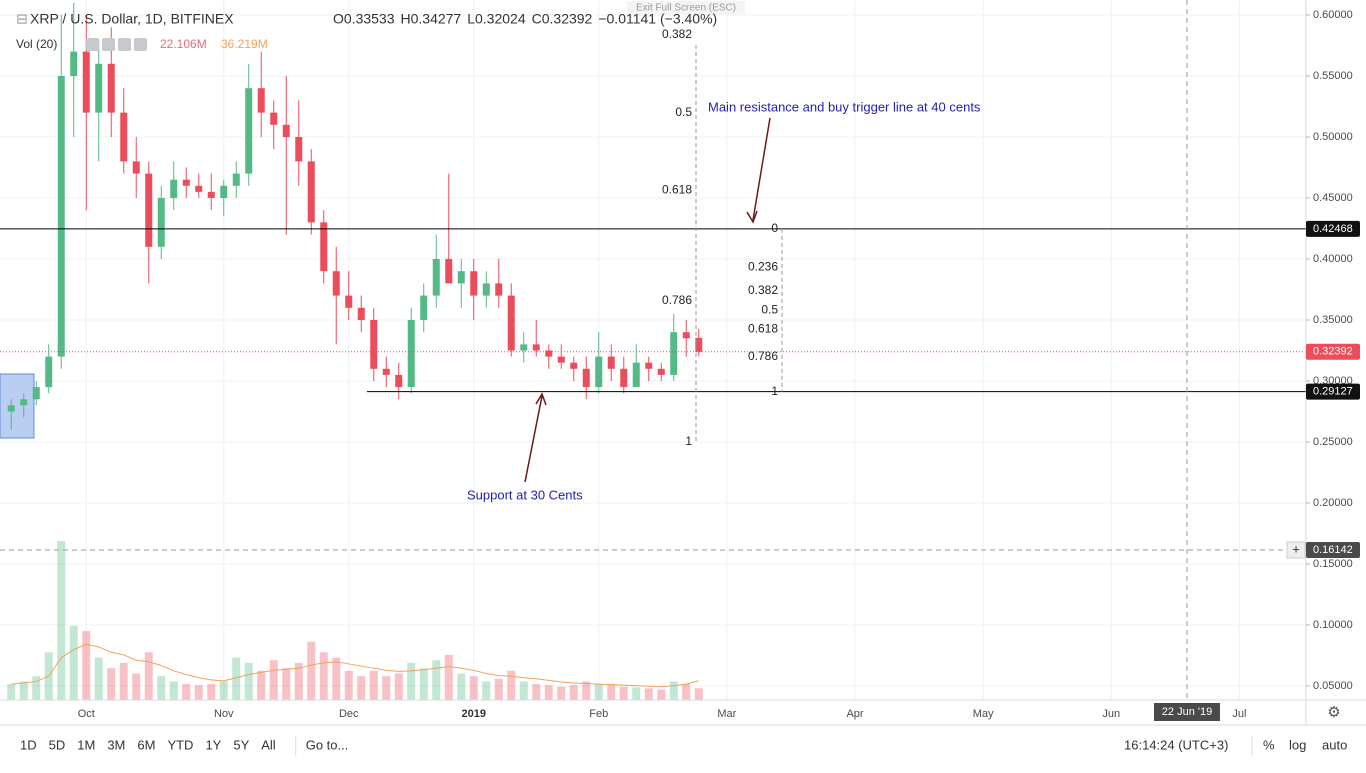 This screenshot has height=773, width=1366. I want to click on toolbar-button: 5Y, so click(241, 744).